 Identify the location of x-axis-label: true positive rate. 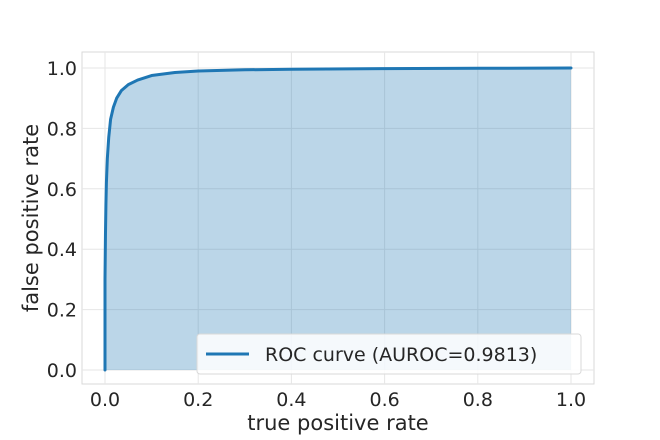
(337, 423).